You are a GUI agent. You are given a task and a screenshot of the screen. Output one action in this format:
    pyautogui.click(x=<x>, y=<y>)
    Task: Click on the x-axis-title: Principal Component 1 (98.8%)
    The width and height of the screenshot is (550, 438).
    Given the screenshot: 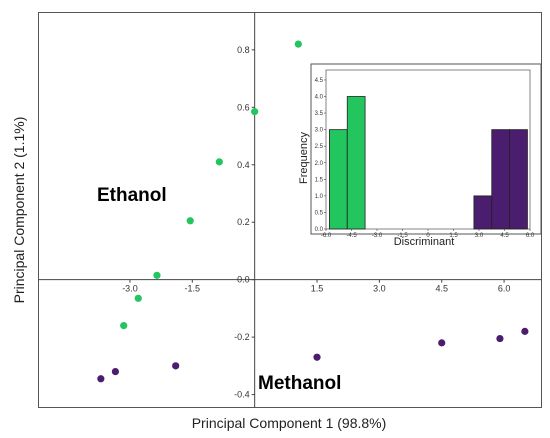 What is the action you would take?
    pyautogui.click(x=289, y=423)
    